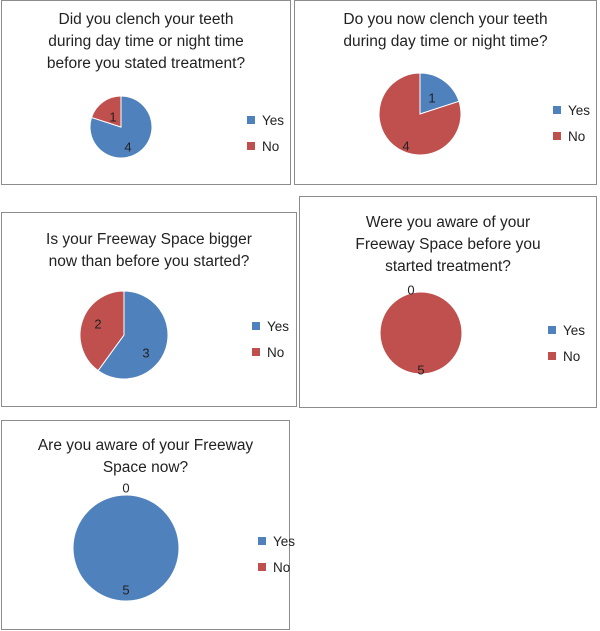 Image resolution: width=600 pixels, height=631 pixels. What do you see at coordinates (145, 352) in the screenshot?
I see `data-label-yes: 3` at bounding box center [145, 352].